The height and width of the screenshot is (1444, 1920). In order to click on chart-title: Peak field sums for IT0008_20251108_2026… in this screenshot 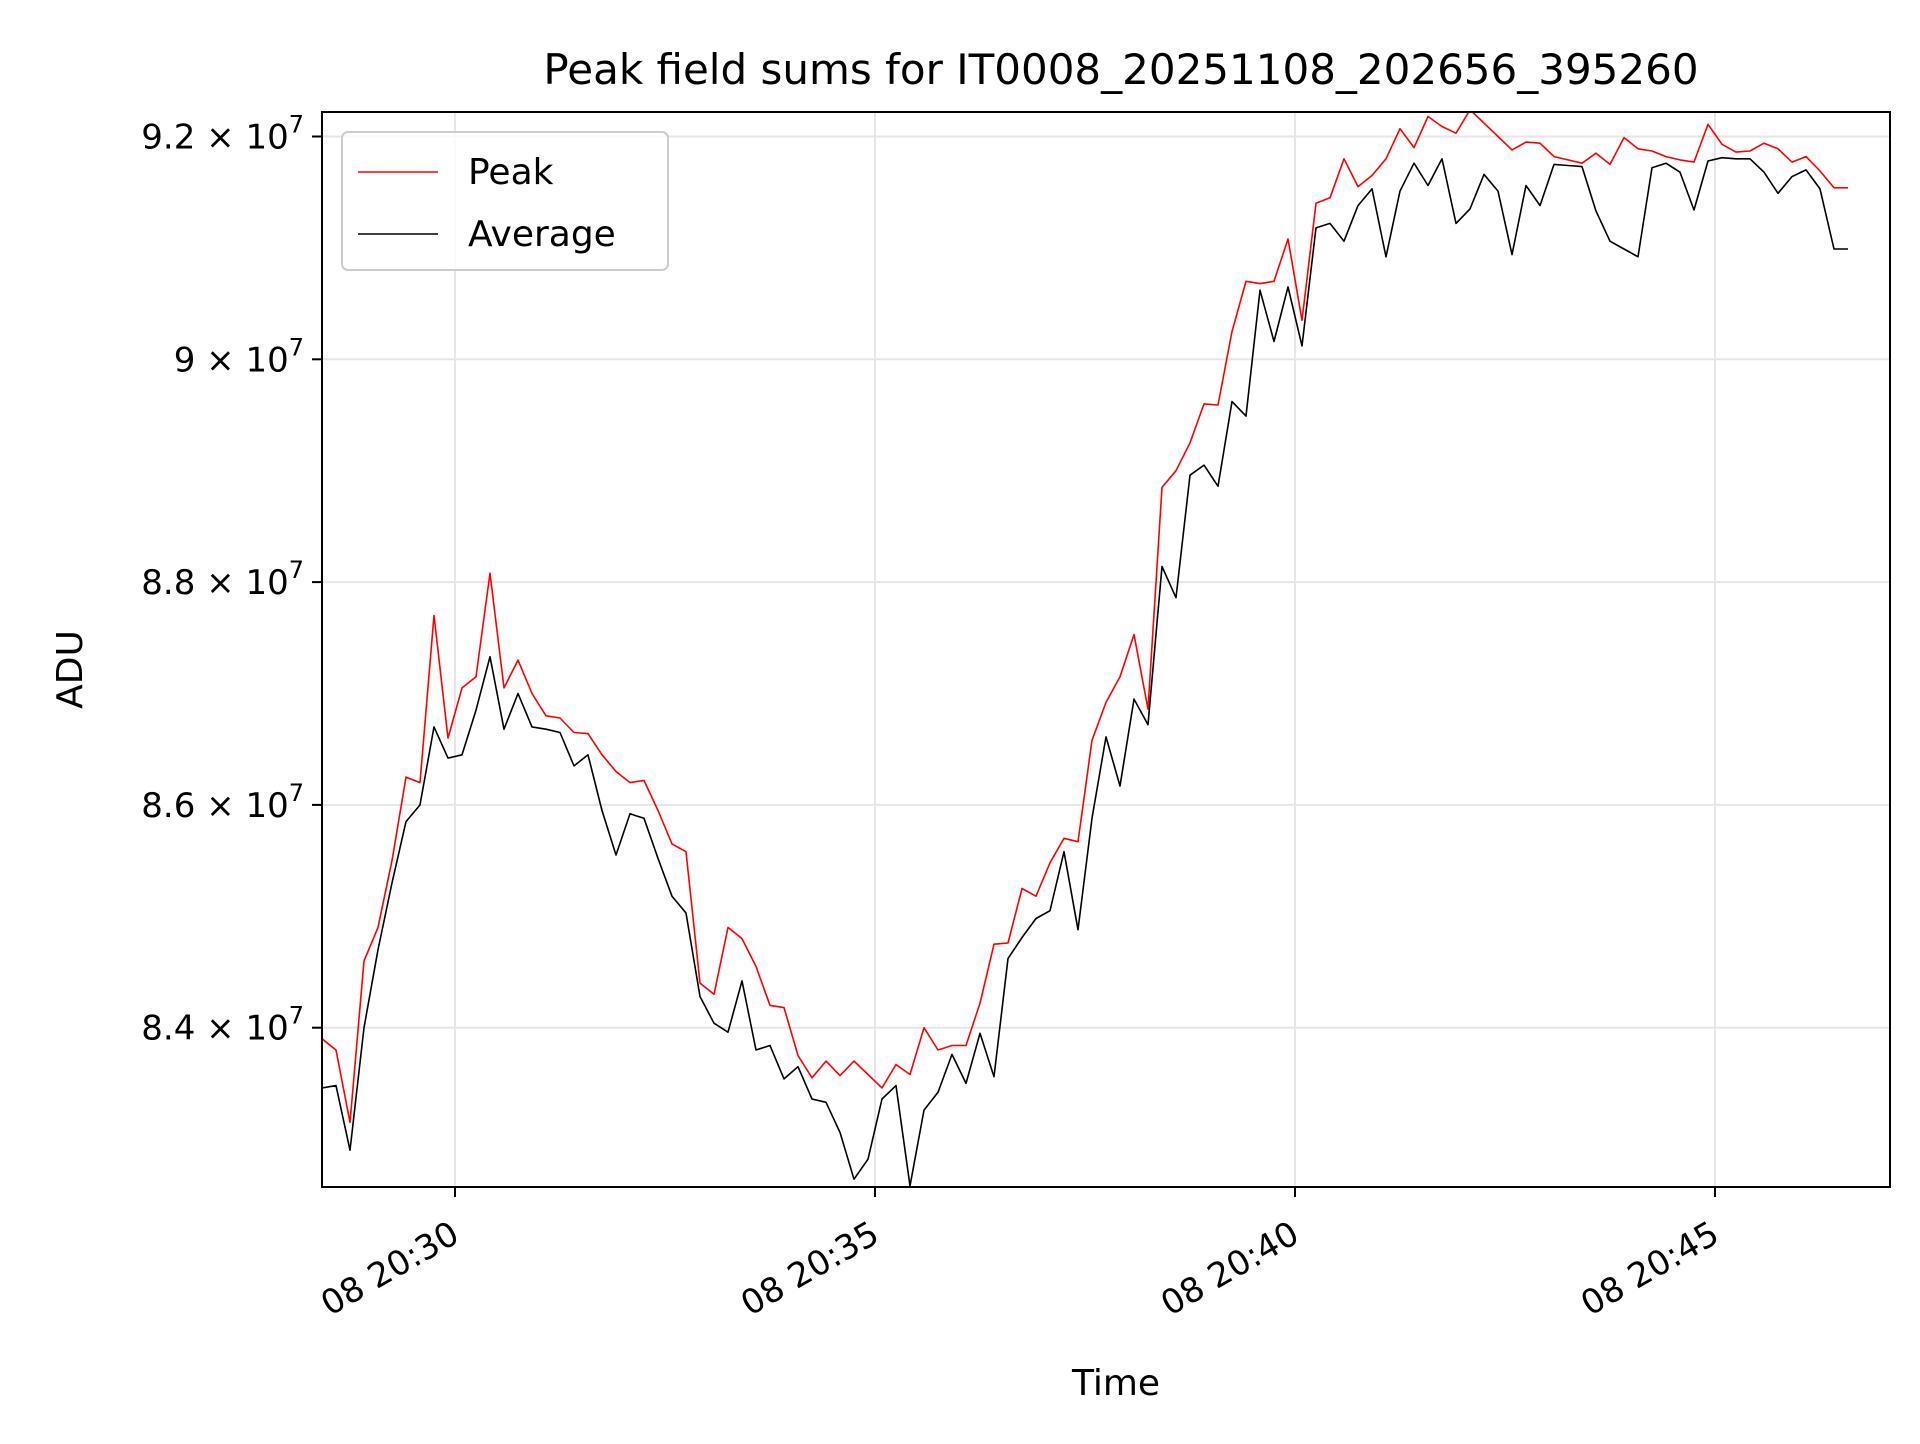, I will do `click(1120, 69)`.